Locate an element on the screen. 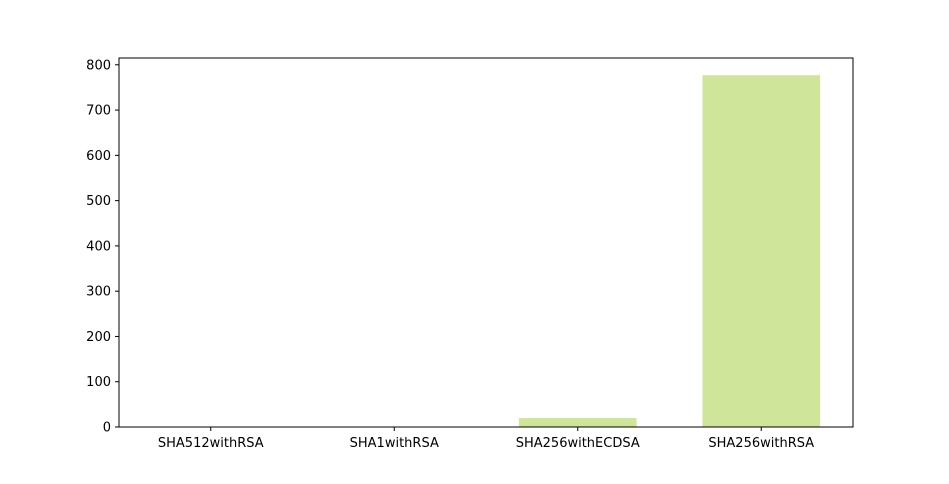  bar-sha256withrsa is located at coordinates (761, 251).